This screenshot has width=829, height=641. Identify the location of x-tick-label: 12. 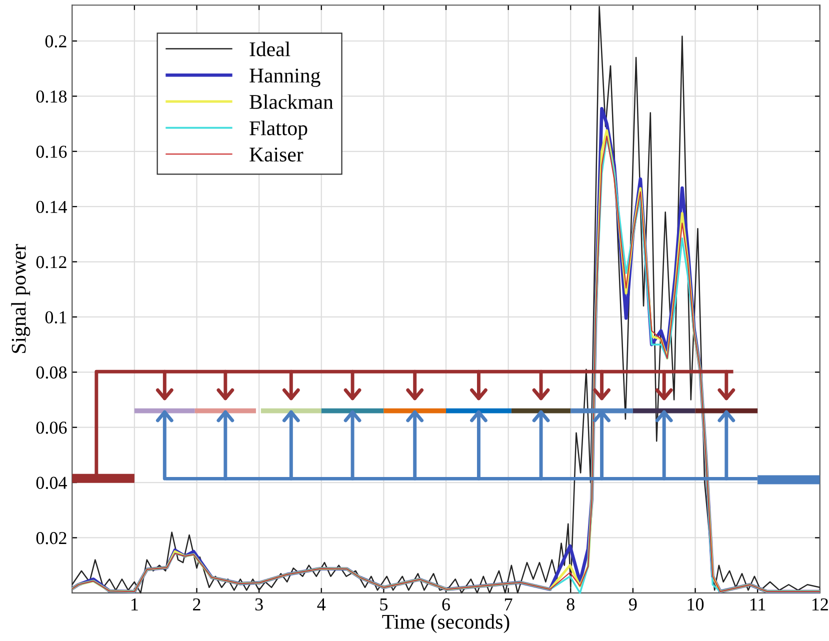
(820, 604).